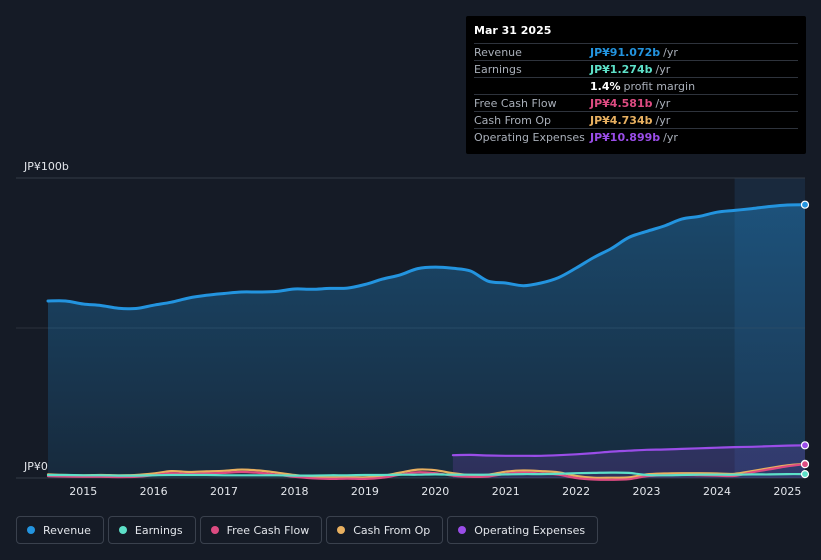 The image size is (821, 560). Describe the element at coordinates (805, 474) in the screenshot. I see `earnings-endpoint` at that location.